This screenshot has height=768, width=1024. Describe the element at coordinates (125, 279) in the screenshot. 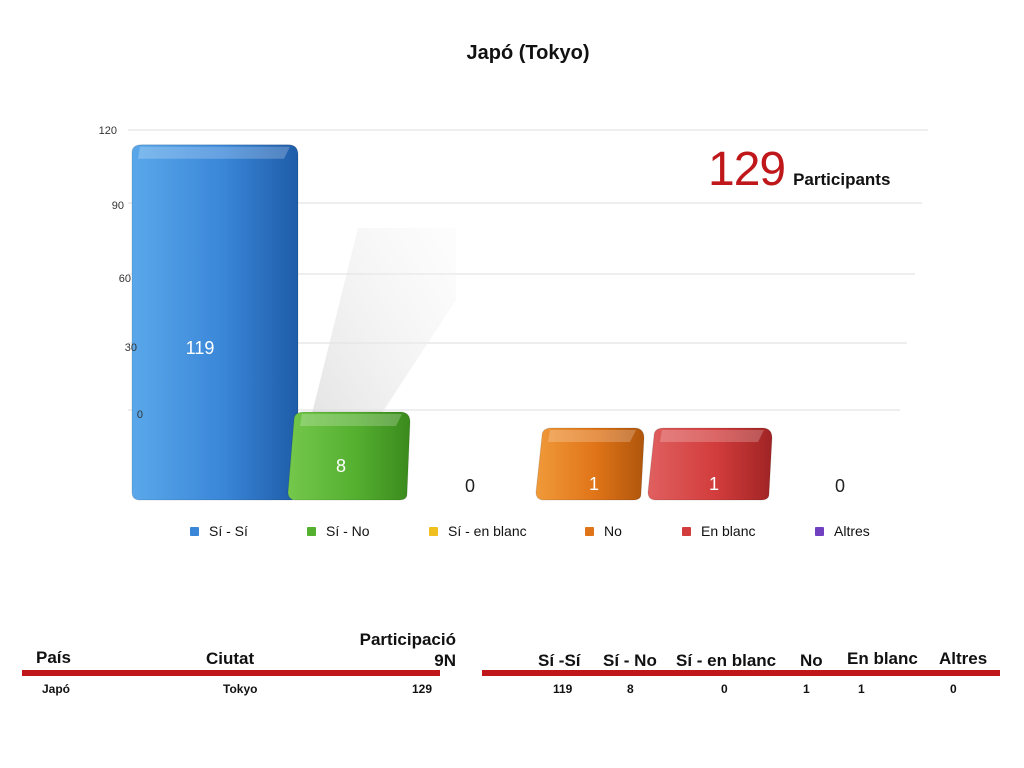

I see `y-tick-label: 60` at that location.